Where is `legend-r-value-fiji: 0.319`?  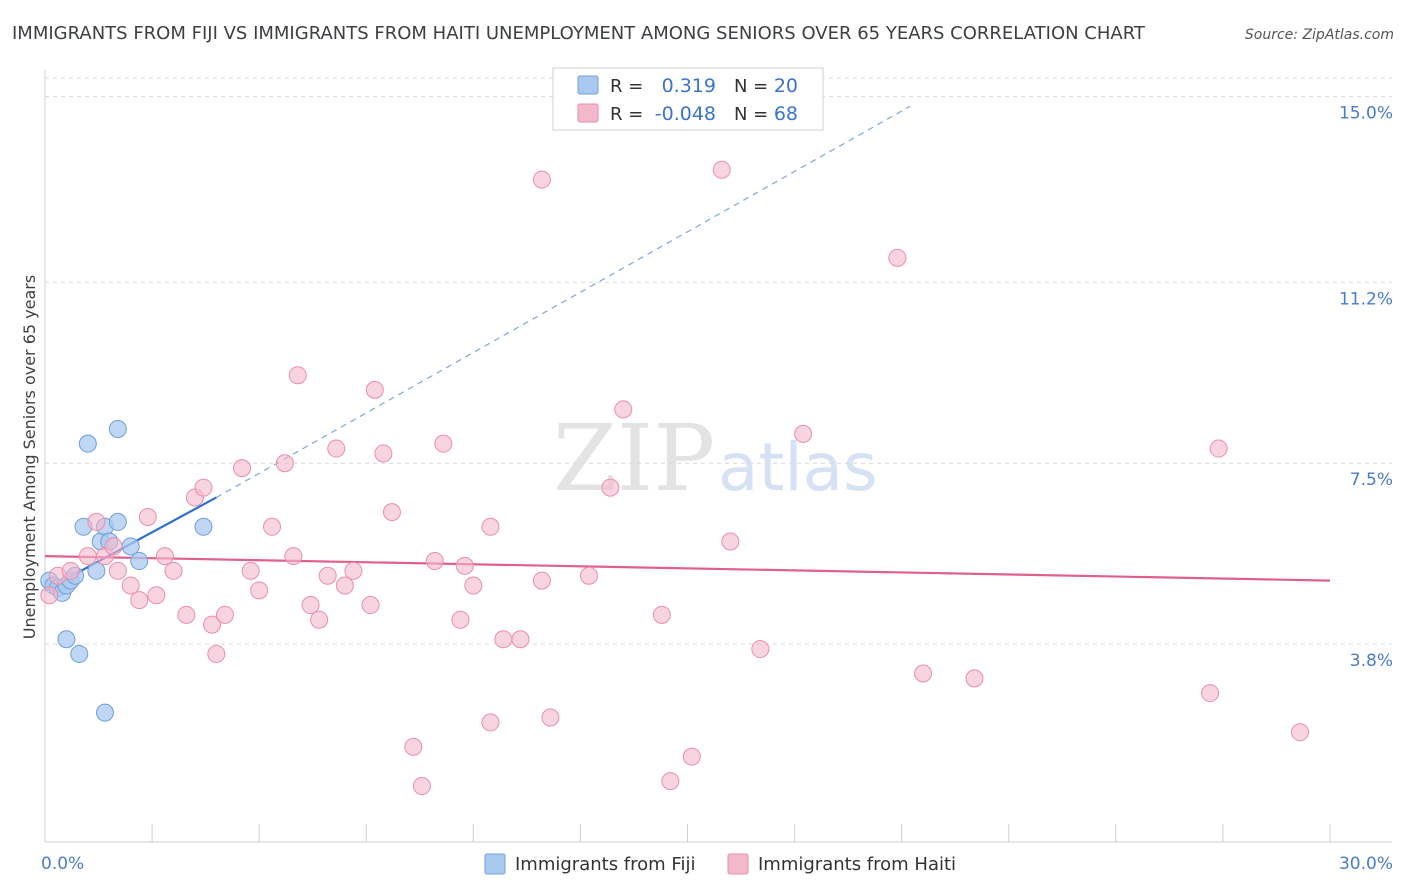 legend-r-value-fiji: 0.319 is located at coordinates (689, 86).